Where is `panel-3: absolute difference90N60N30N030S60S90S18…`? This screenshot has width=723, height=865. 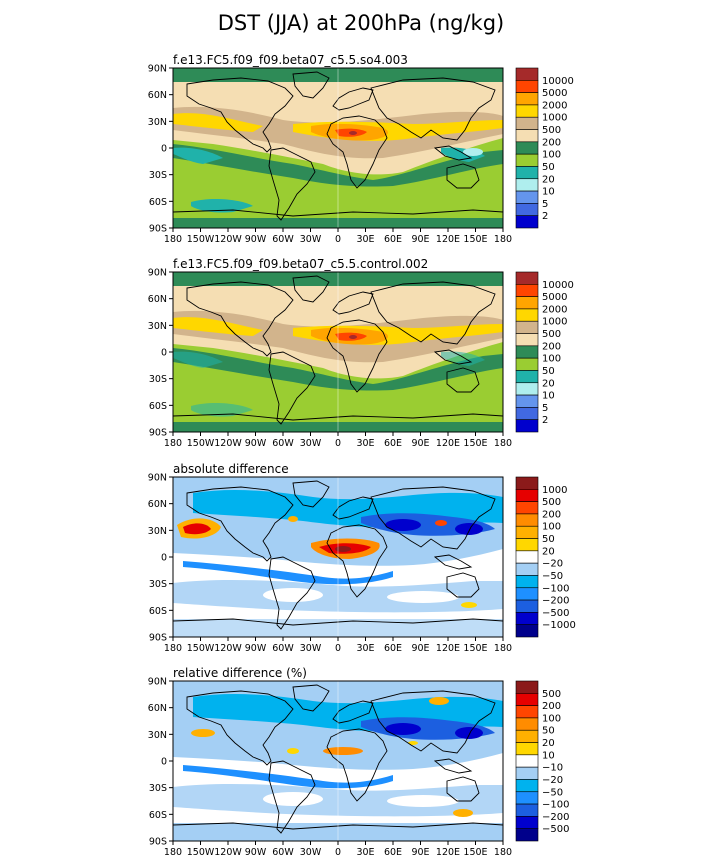
panel-3: absolute difference90N60N30N030S60S90S18… is located at coordinates (362, 558).